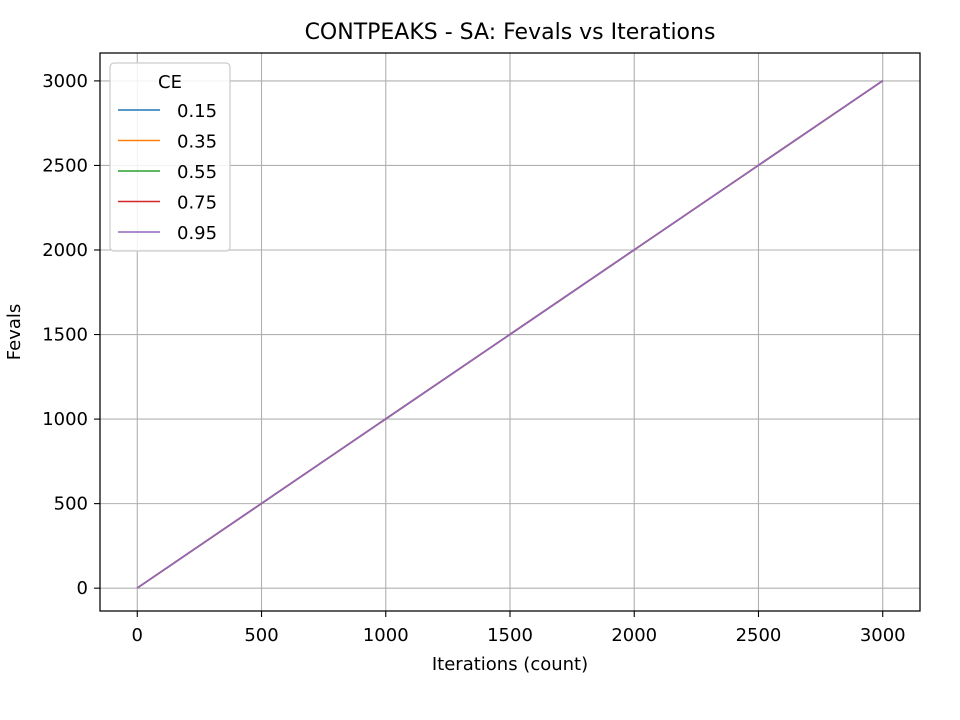 This screenshot has height=720, width=960. I want to click on legend: CE 0.15 0.35 0.55 0.75 0.95, so click(170, 157).